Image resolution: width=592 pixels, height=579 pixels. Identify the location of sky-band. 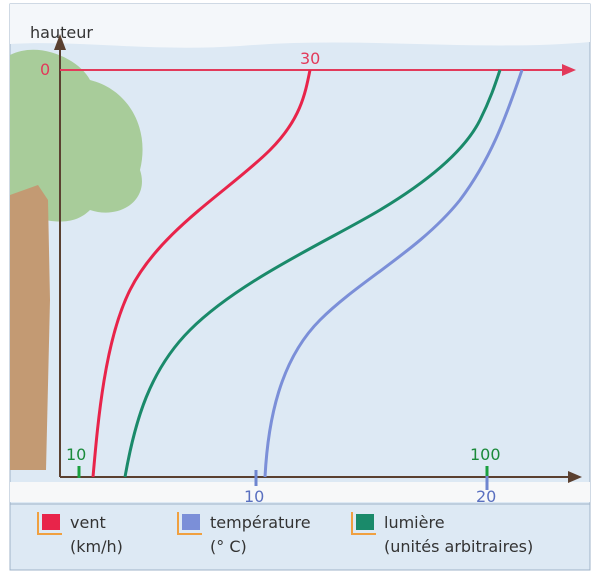
(300, 26).